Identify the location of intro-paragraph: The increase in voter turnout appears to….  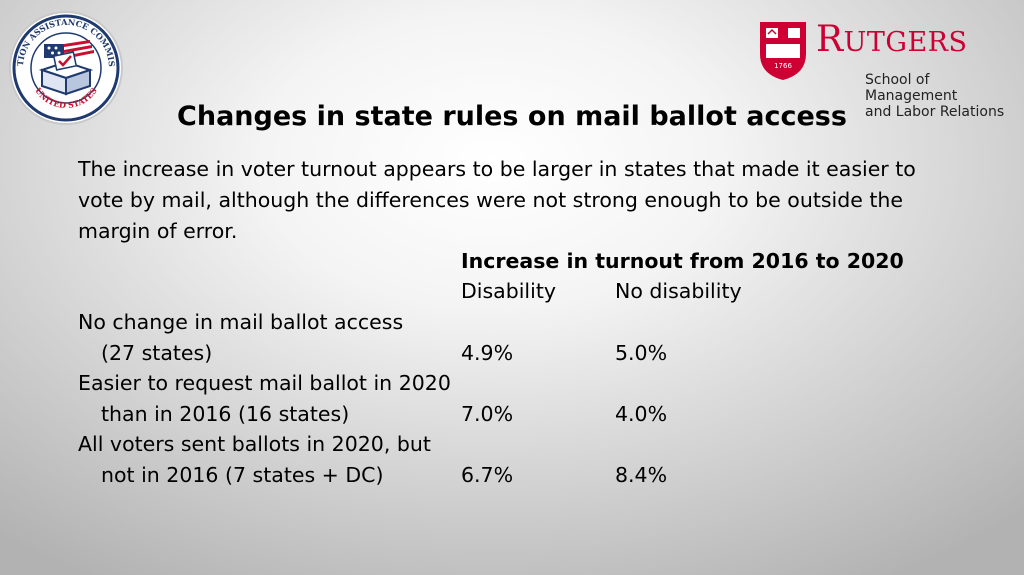
(497, 200).